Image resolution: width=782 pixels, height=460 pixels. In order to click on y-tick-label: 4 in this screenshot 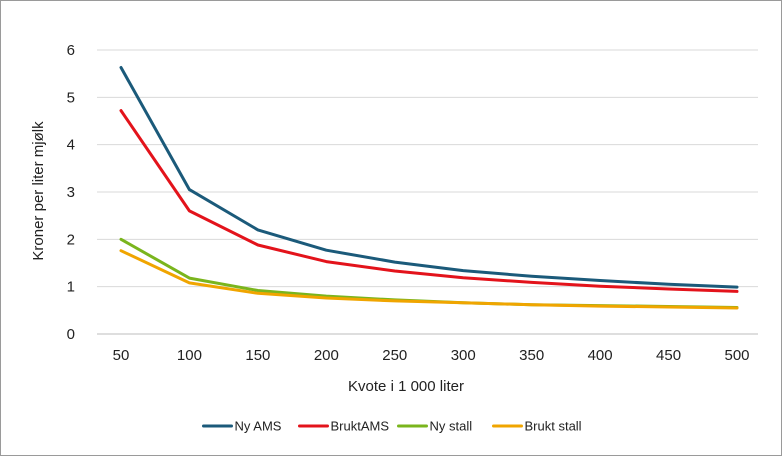, I will do `click(71, 145)`.